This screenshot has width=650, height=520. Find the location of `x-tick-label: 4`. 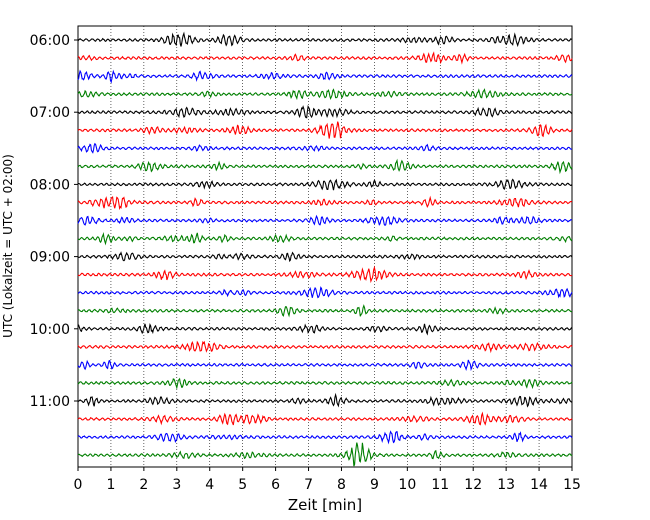

x-tick-label: 4 is located at coordinates (209, 485).